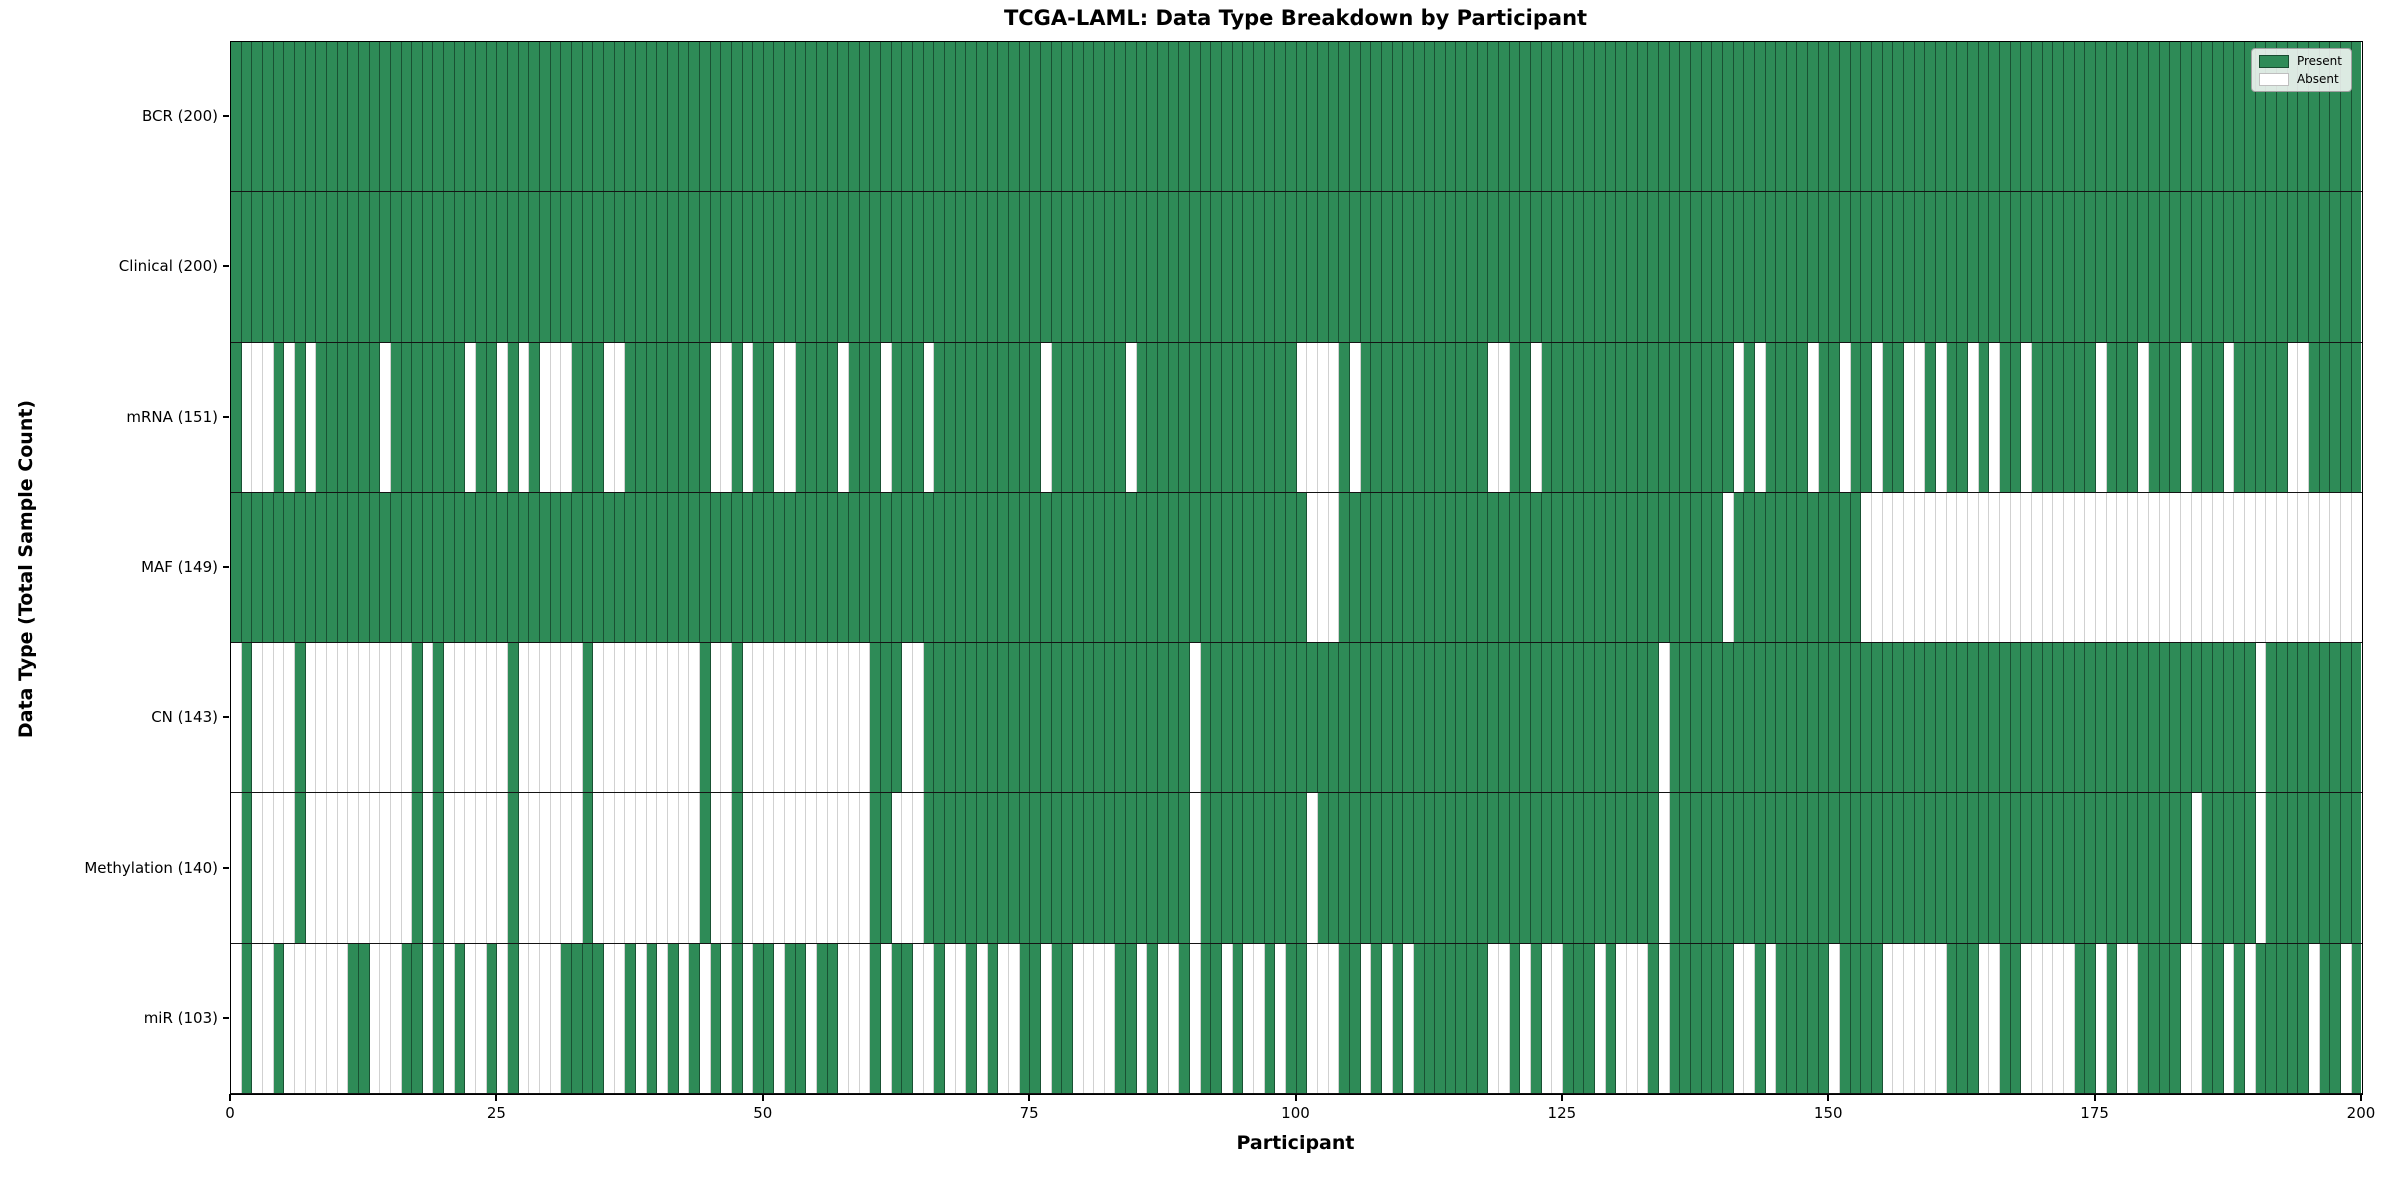  Describe the element at coordinates (226, 717) in the screenshot. I see `y-tick-mark` at that location.